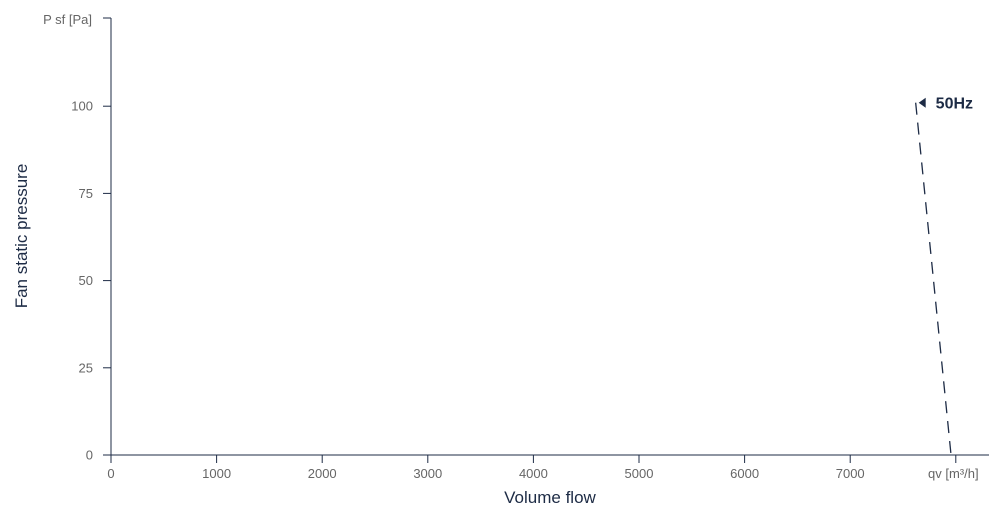  I want to click on y-tick-label: 50, so click(86, 280).